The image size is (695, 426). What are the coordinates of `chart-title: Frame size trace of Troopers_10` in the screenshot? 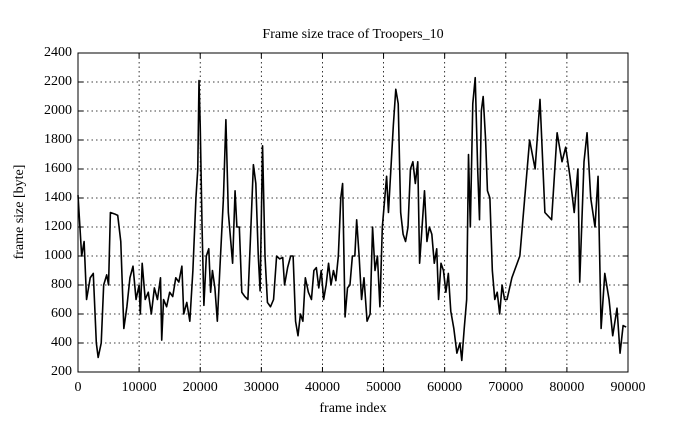 It's located at (352, 34).